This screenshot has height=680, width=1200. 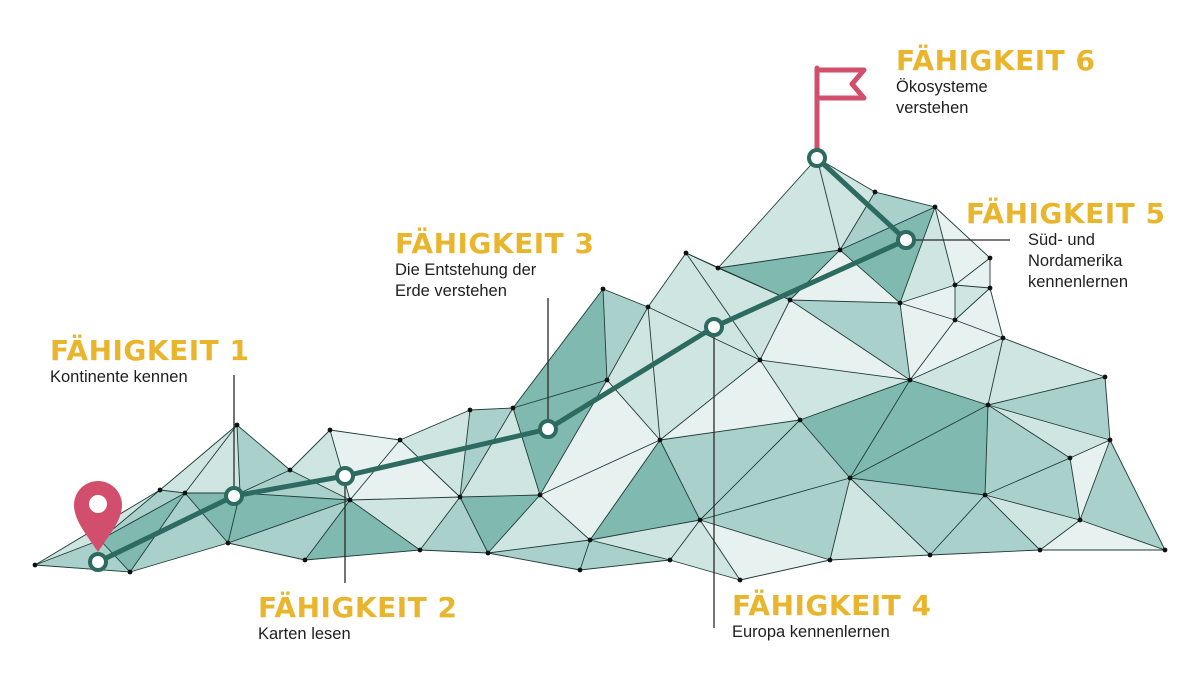 What do you see at coordinates (1066, 213) in the screenshot?
I see `milestone-title: FÄHIGKEIT 5` at bounding box center [1066, 213].